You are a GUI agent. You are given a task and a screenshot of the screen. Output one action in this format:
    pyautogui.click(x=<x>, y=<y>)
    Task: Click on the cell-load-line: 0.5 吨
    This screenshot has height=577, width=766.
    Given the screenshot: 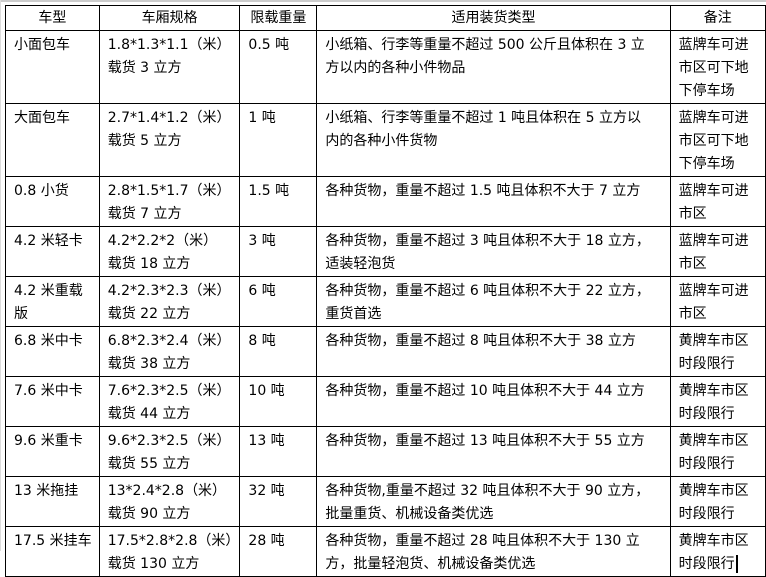 What is the action you would take?
    pyautogui.click(x=269, y=45)
    